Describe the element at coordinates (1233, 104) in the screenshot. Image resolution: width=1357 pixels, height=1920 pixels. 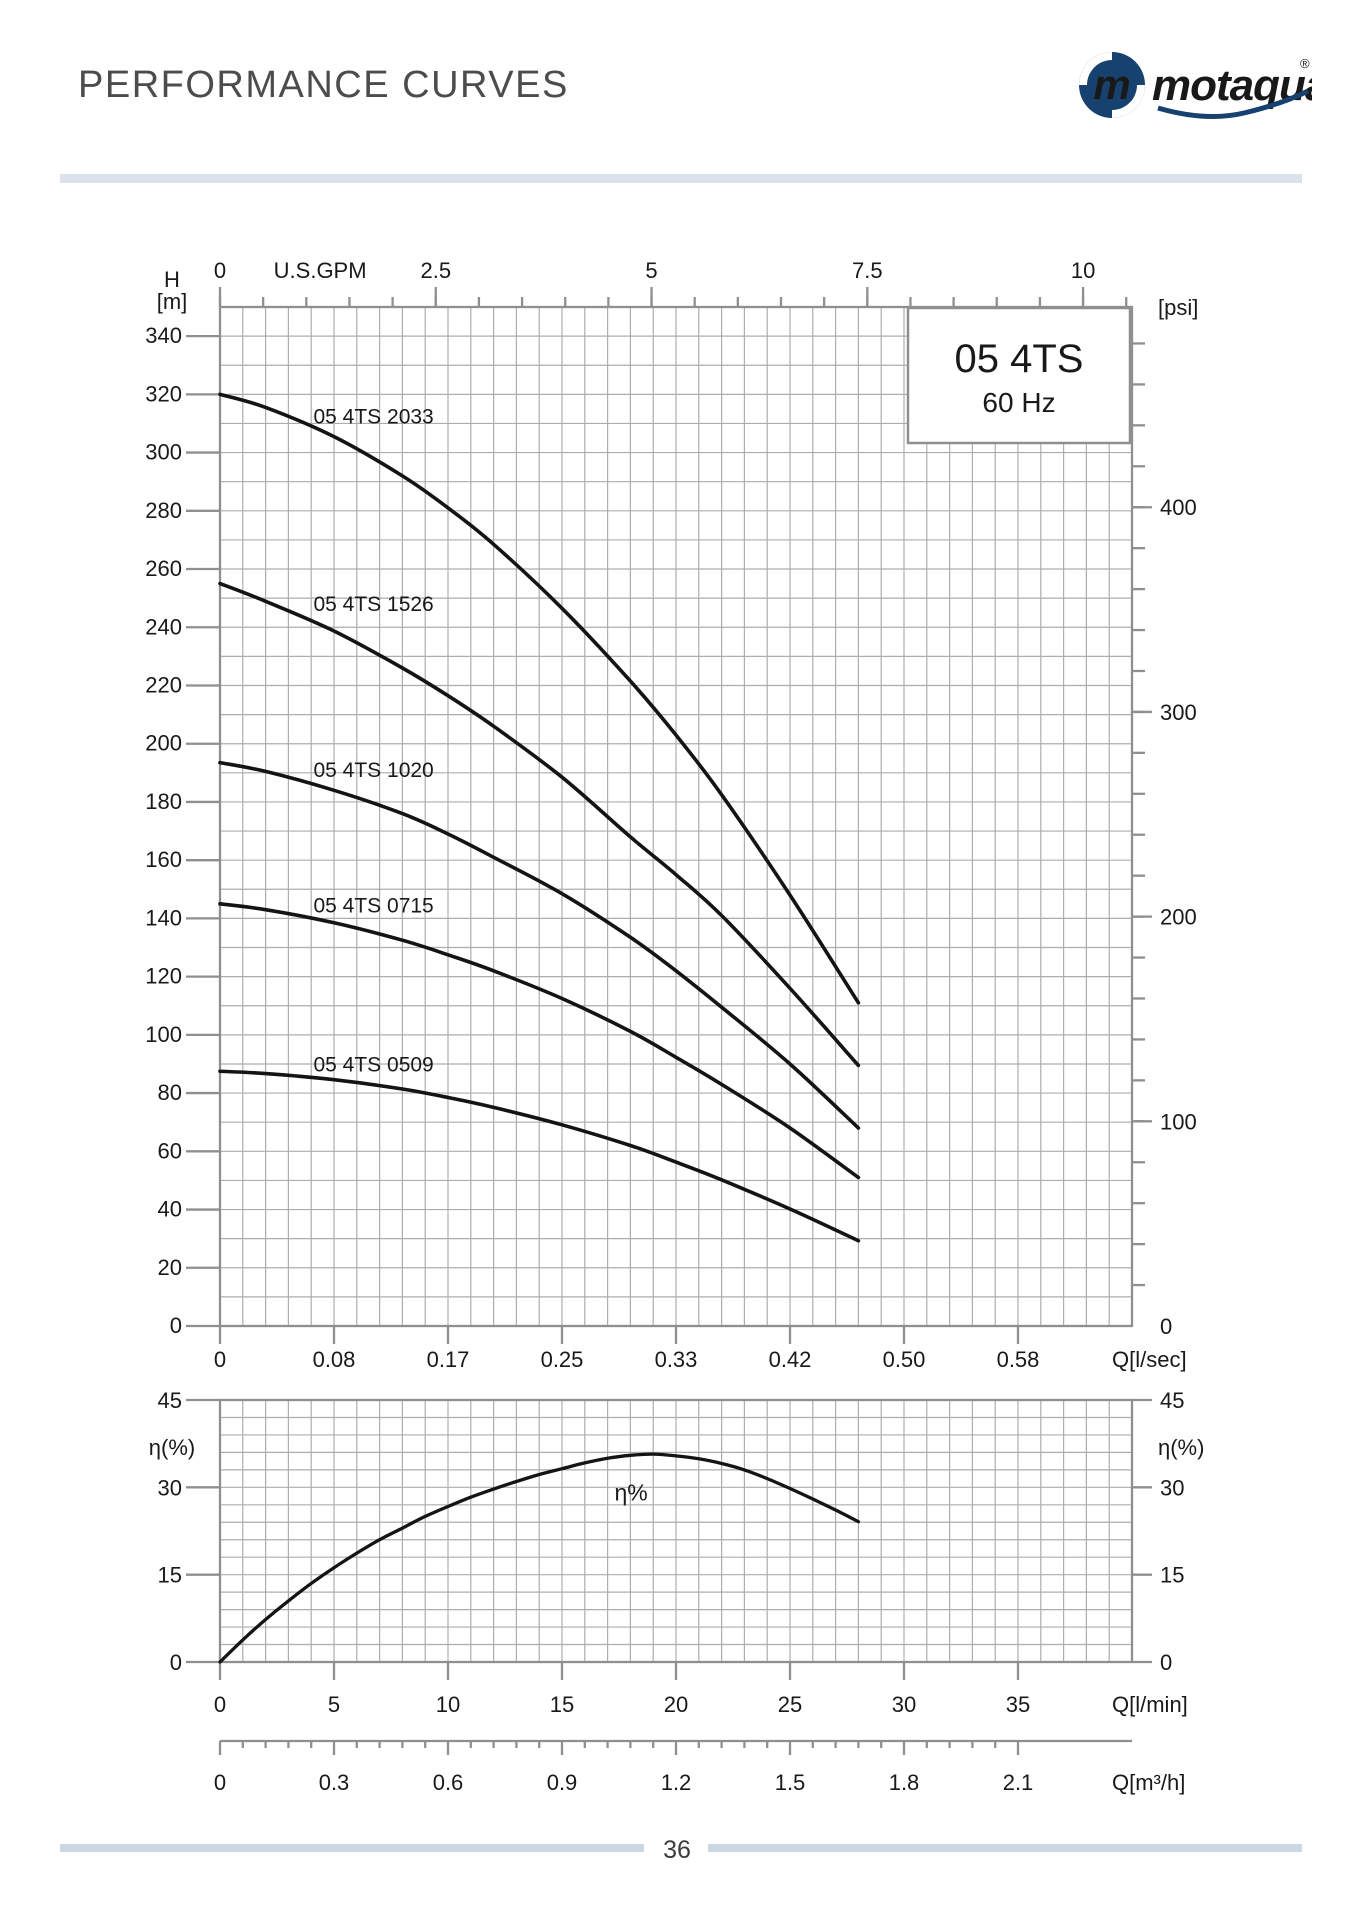
I see `logo-wave-swoosh` at that location.